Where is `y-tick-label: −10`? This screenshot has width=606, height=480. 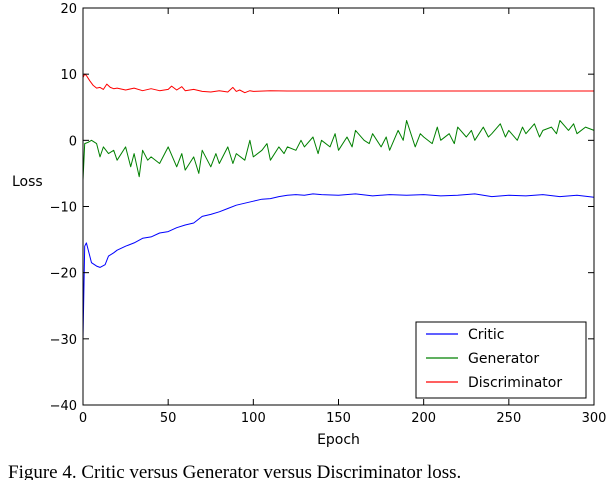 y-tick-label: −10 is located at coordinates (63, 208).